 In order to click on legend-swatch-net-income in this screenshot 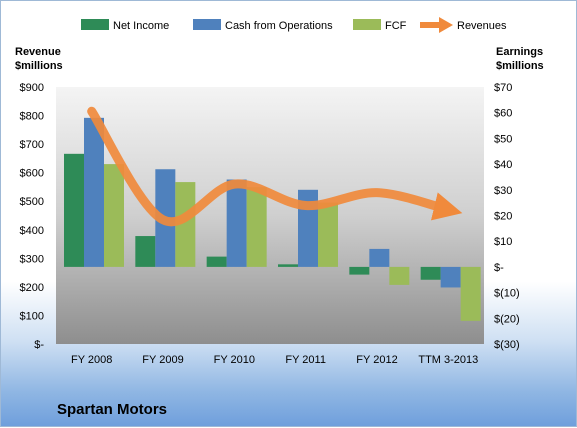, I will do `click(95, 24)`.